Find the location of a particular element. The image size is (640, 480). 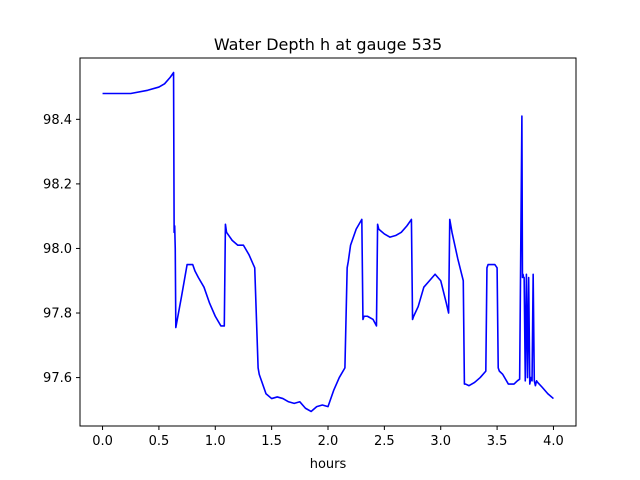

y-tick-label: 97.8 is located at coordinates (57, 314).